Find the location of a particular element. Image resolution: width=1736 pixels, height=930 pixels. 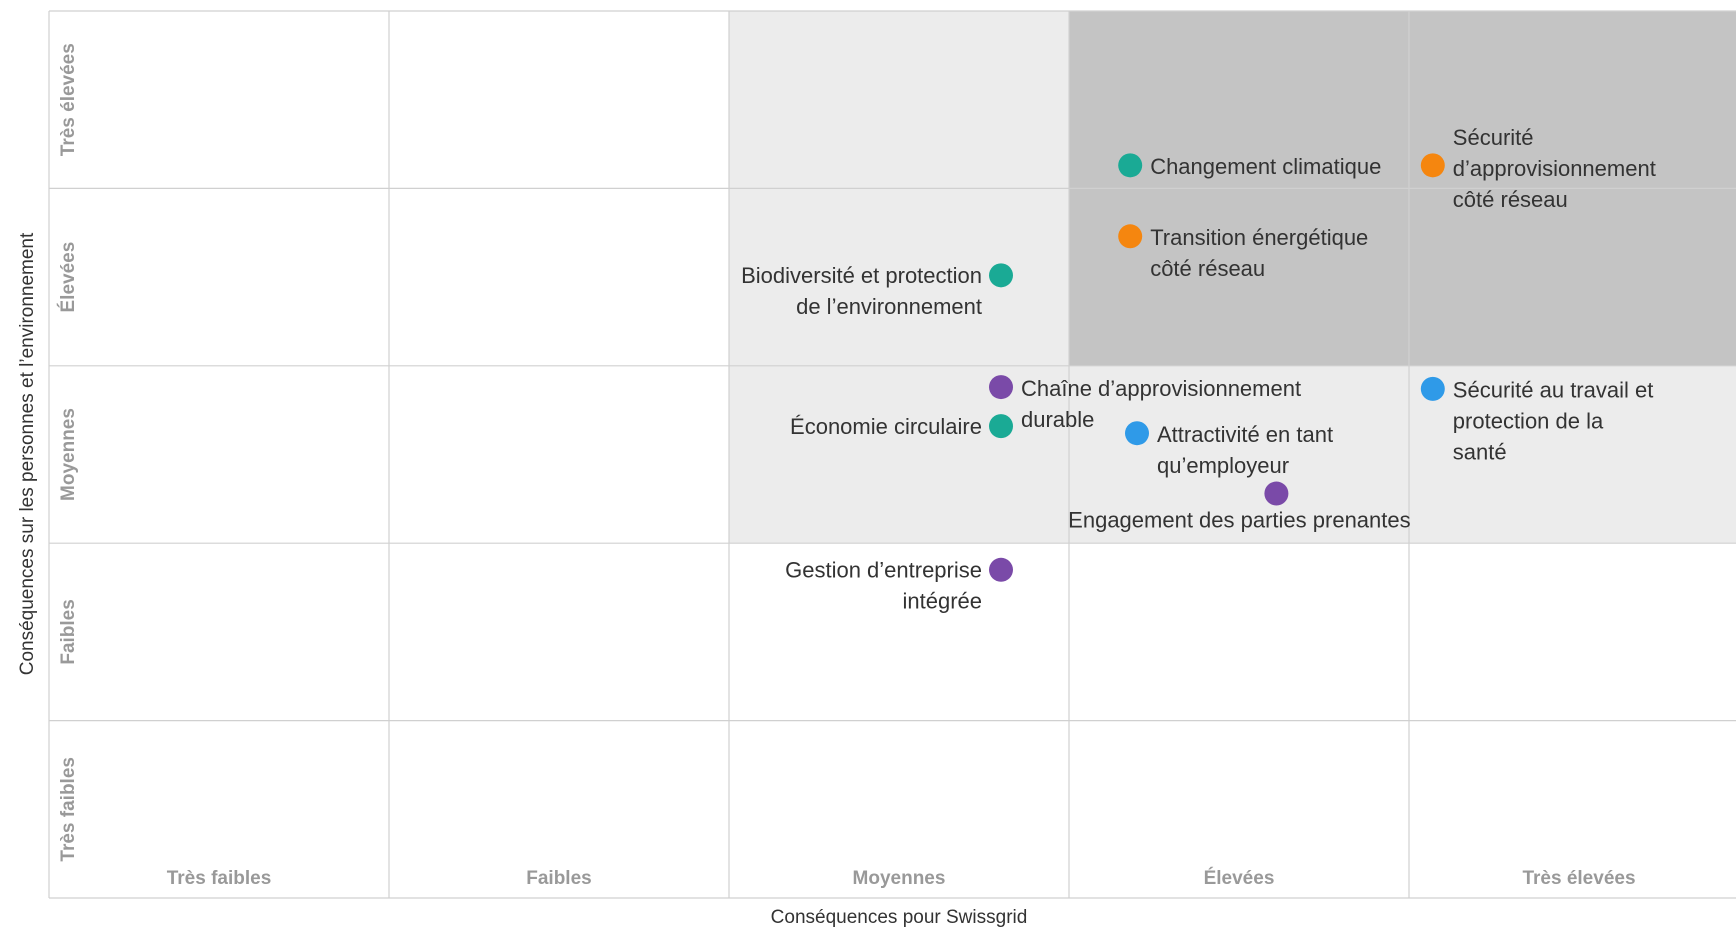

x-tick-label: Très faibles is located at coordinates (219, 878).